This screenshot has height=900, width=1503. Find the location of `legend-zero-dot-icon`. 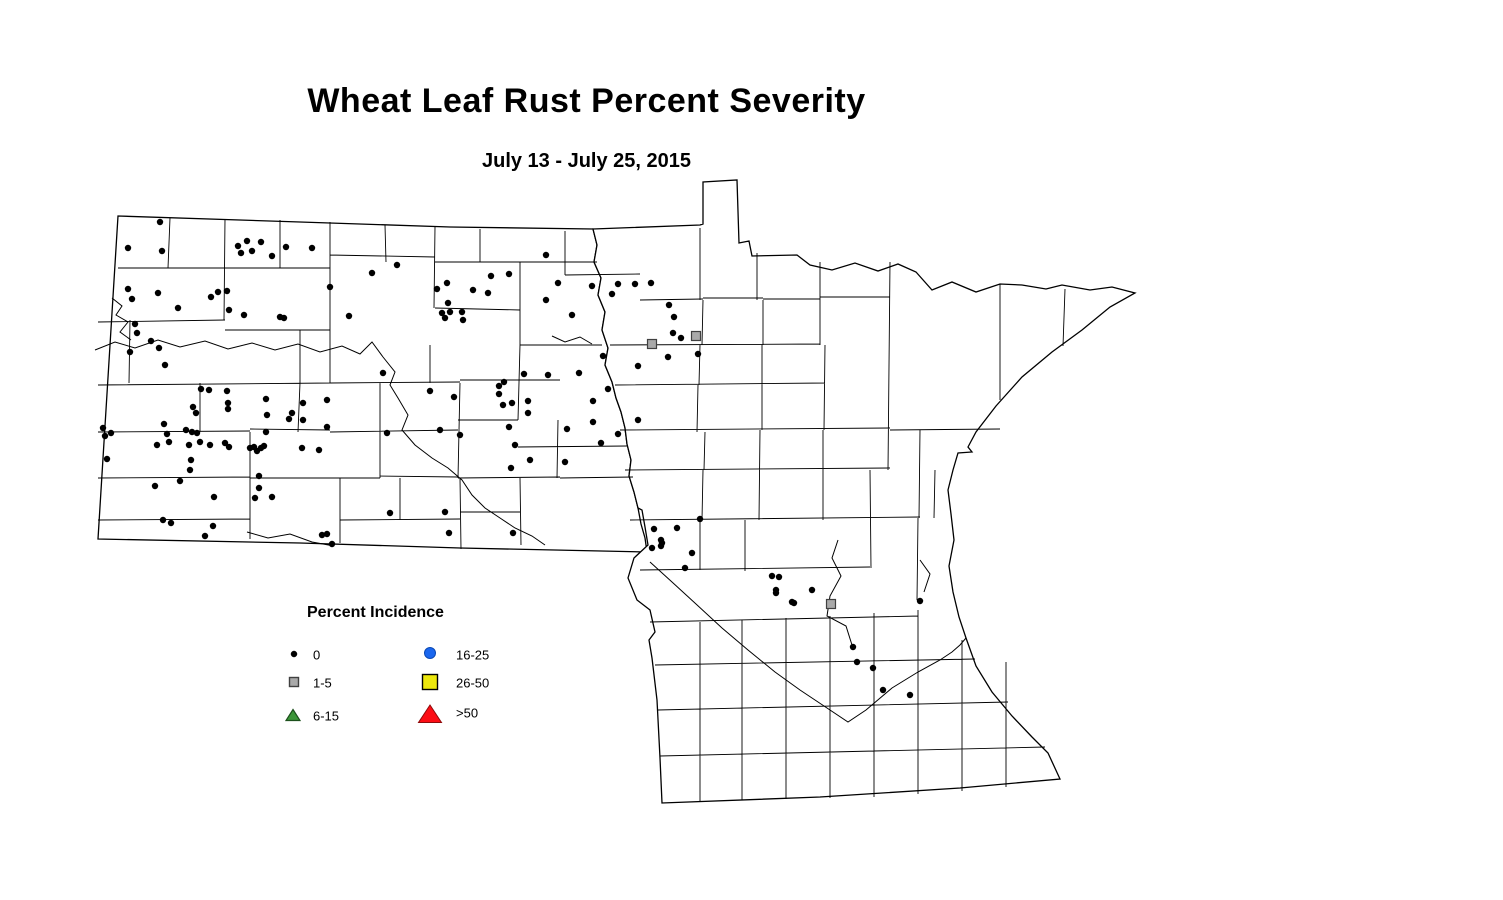

legend-zero-dot-icon is located at coordinates (294, 654).